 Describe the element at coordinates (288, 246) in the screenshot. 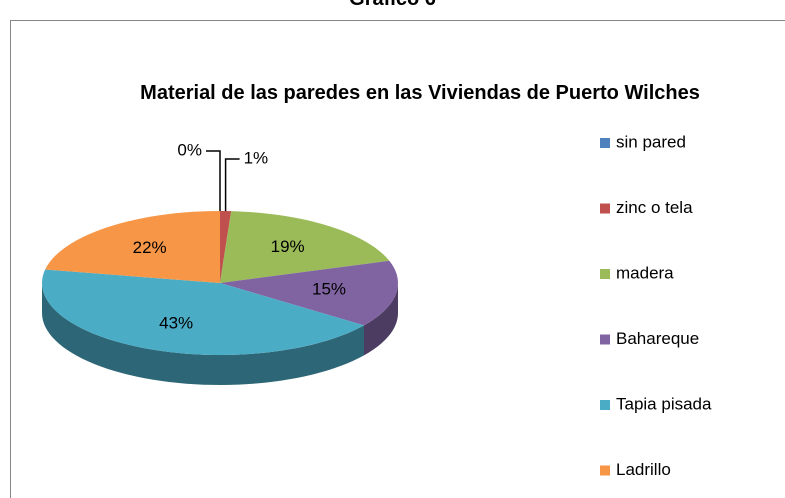

I see `data-label: 19%` at that location.